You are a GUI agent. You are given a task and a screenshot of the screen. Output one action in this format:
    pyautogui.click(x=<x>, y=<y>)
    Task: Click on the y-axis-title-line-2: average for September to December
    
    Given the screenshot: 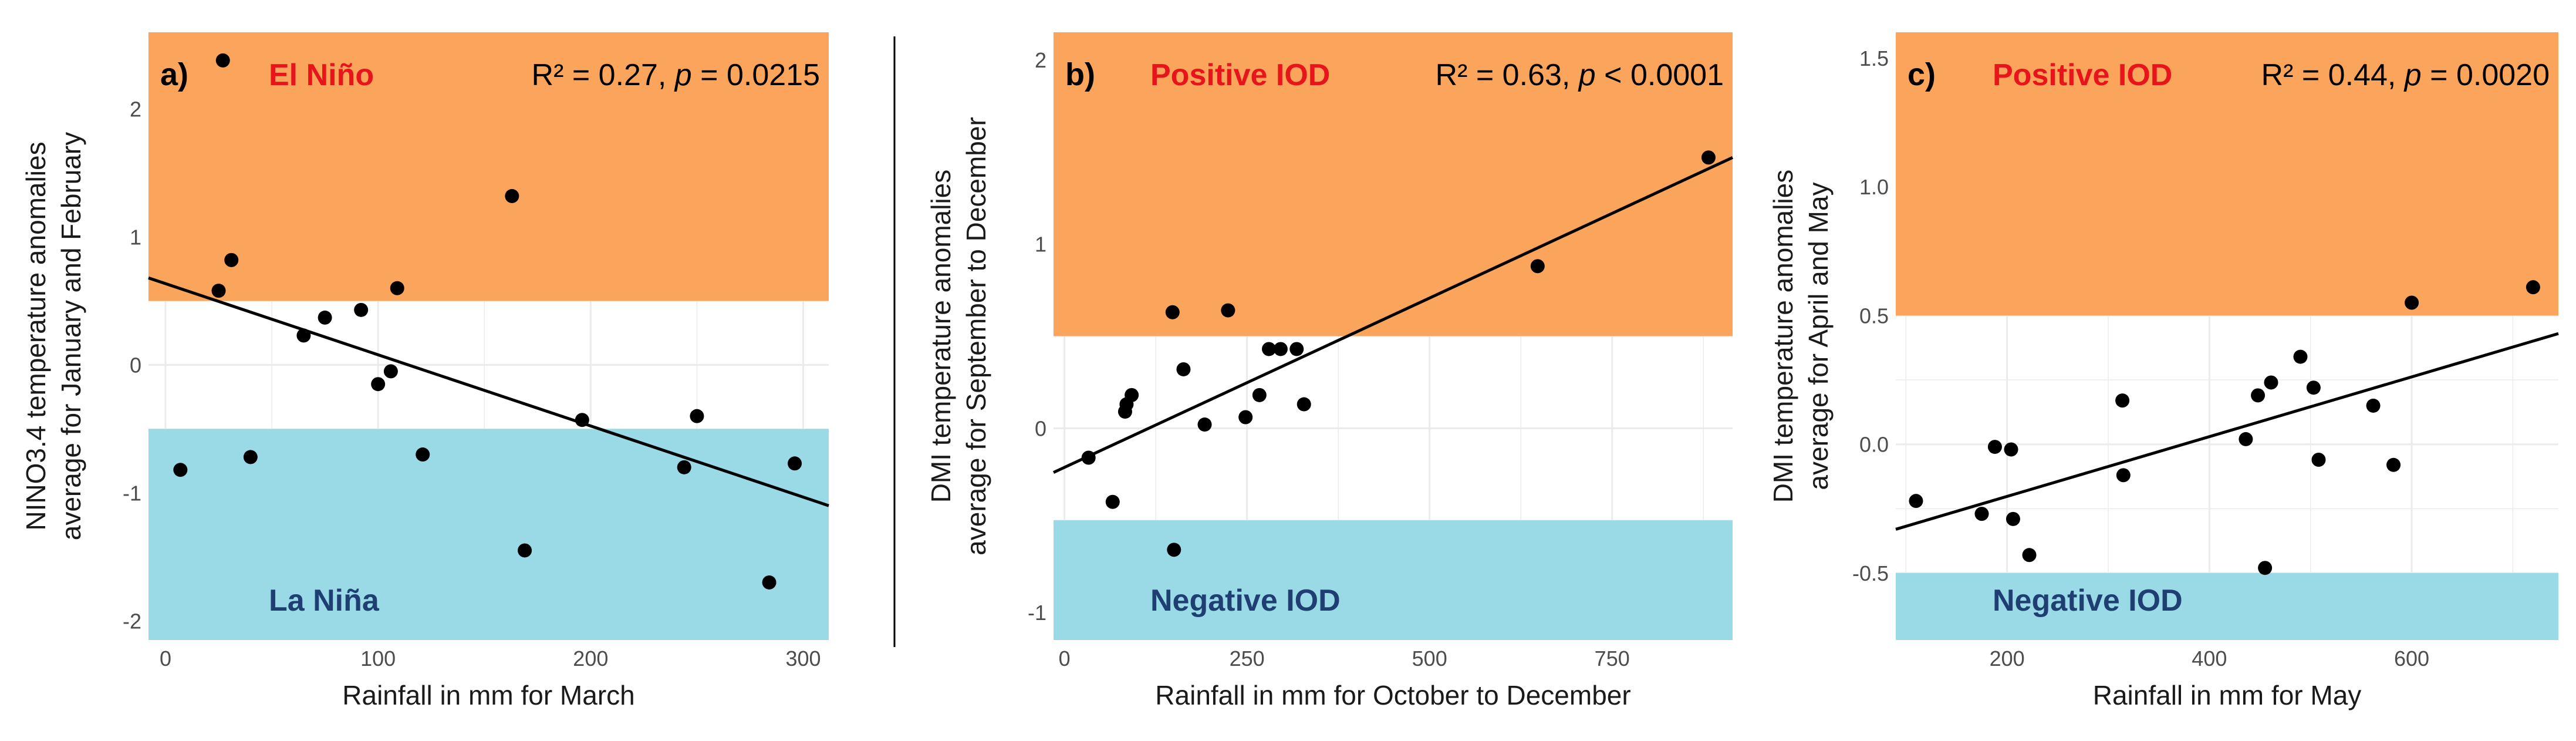 What is the action you would take?
    pyautogui.click(x=976, y=336)
    